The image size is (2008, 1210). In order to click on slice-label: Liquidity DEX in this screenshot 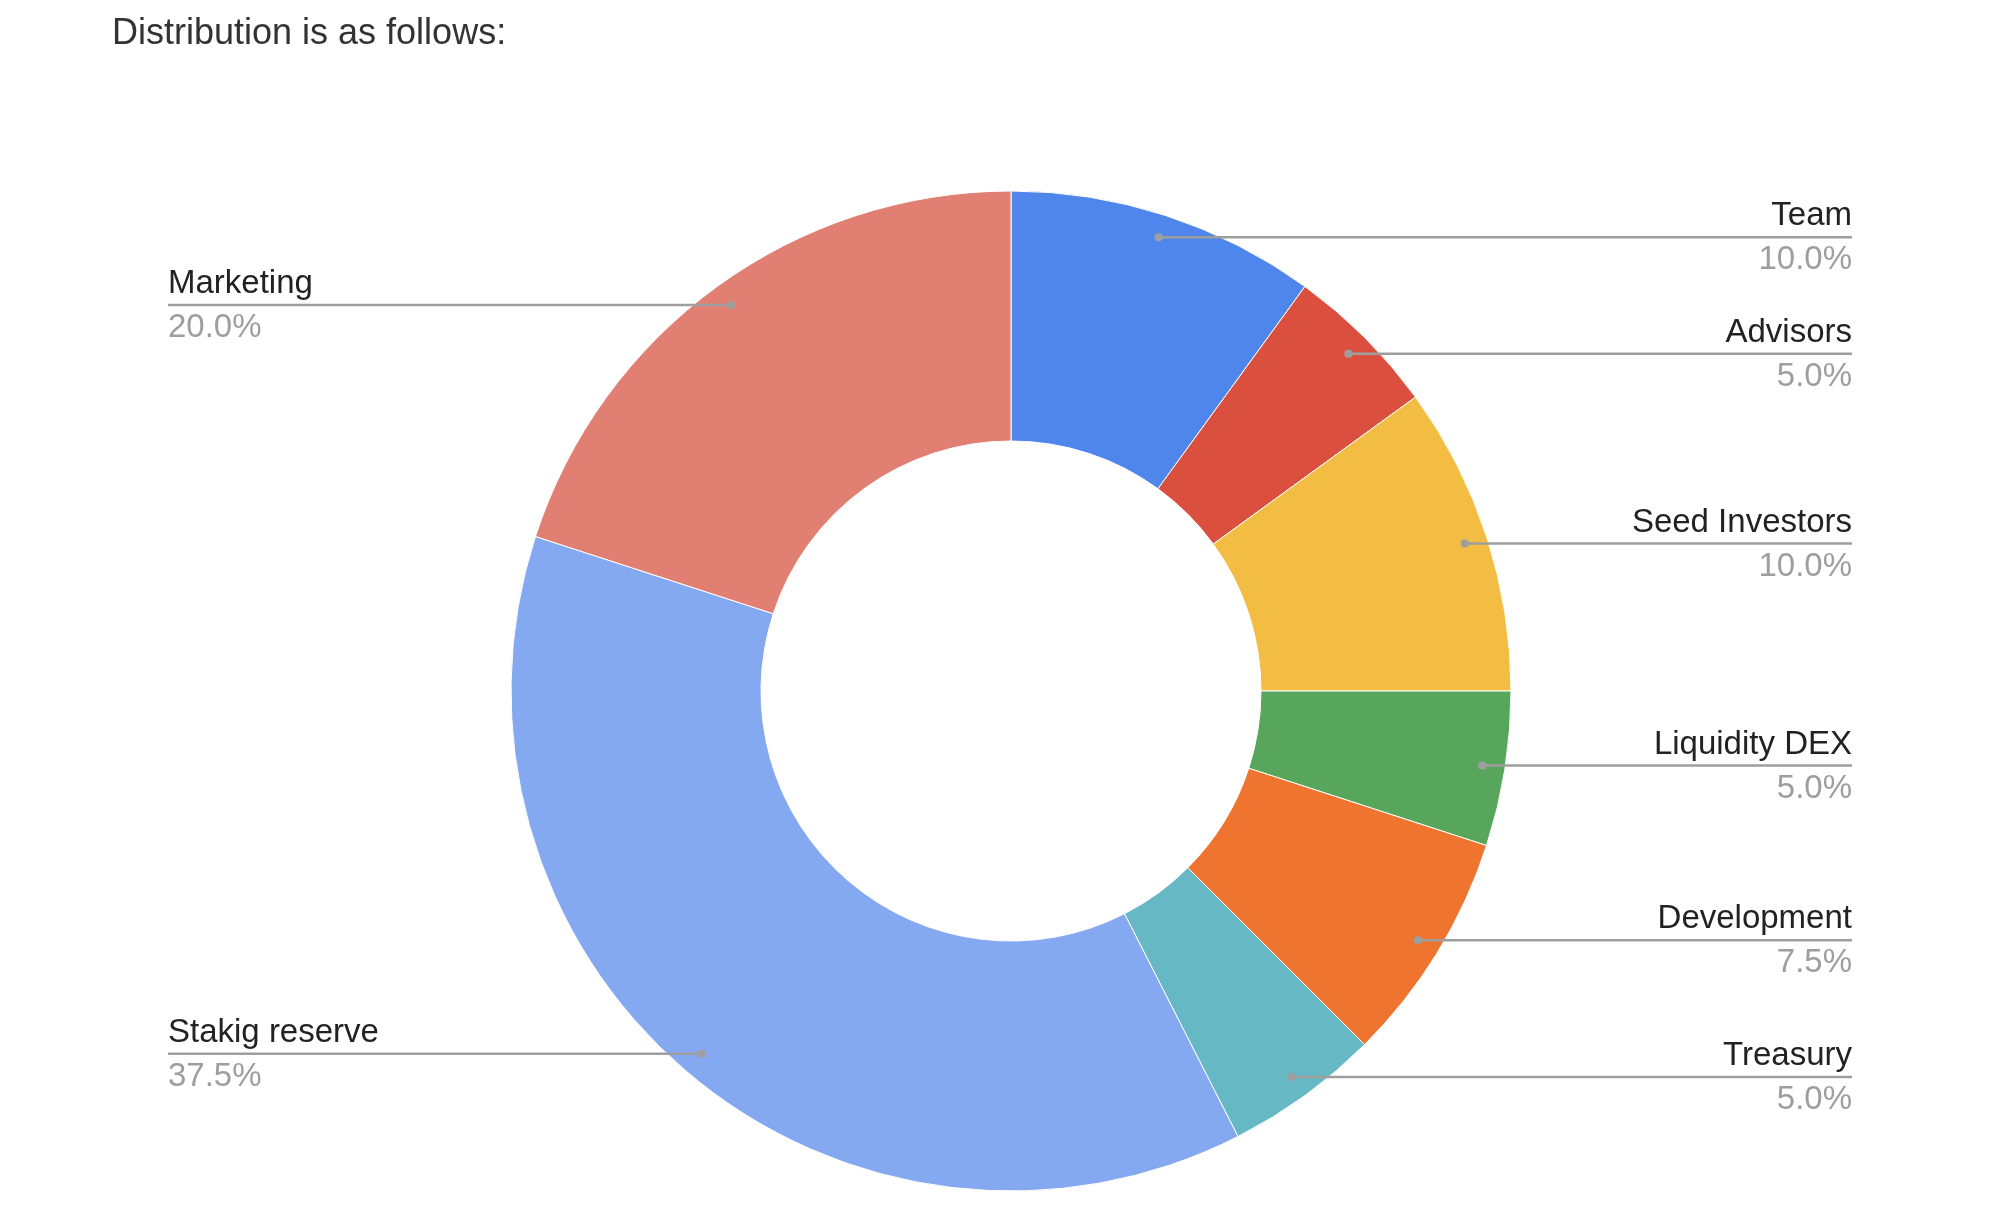, I will do `click(1752, 742)`.